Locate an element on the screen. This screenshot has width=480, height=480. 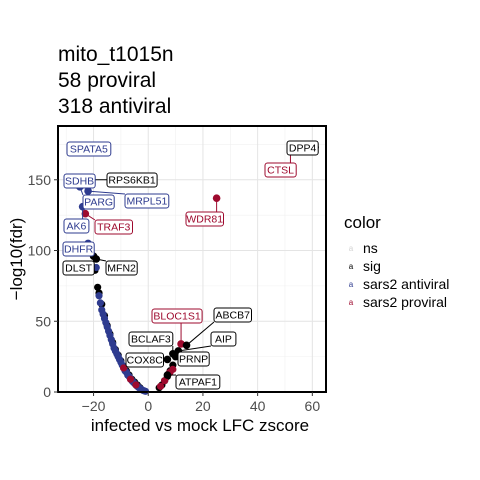
title-line-1: mito_t1015n is located at coordinates (116, 54).